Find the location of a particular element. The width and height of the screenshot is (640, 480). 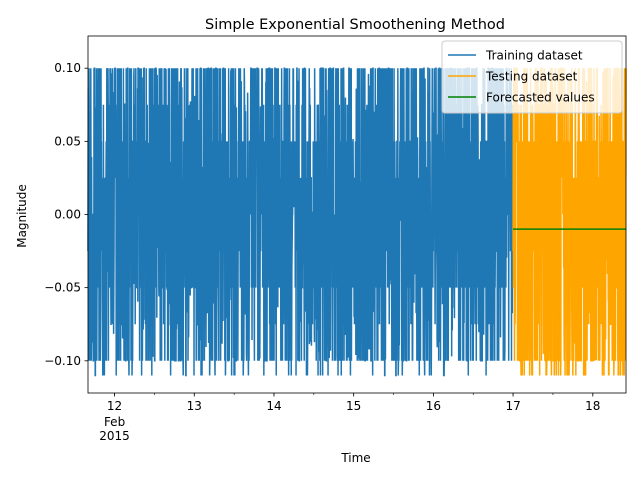

y-tick-label: −0.10 is located at coordinates (62, 361).